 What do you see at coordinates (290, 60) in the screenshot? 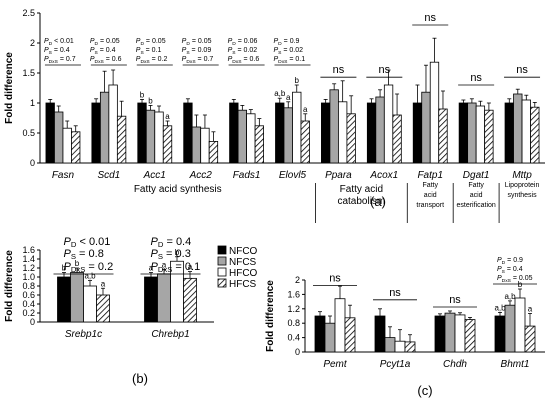
I see `p-interaction-label: PDxS = 0.1` at bounding box center [290, 60].